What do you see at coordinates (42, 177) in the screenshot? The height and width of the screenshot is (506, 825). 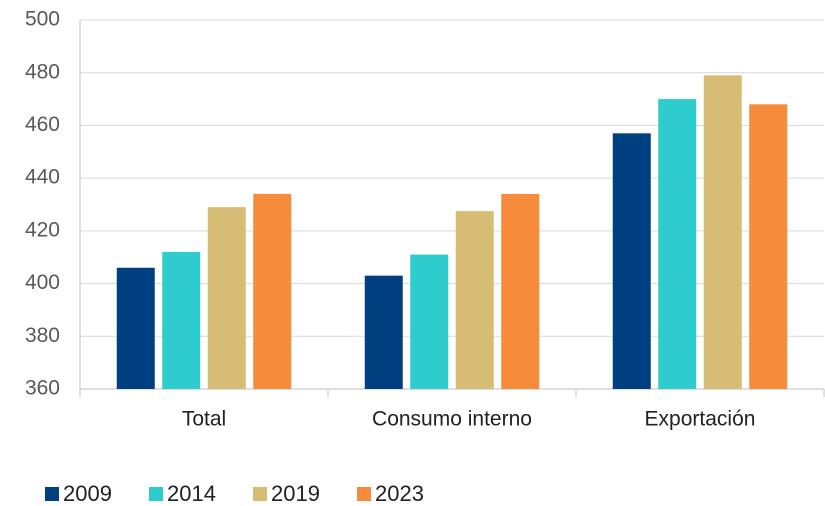 I see `y-tick-label: 440` at bounding box center [42, 177].